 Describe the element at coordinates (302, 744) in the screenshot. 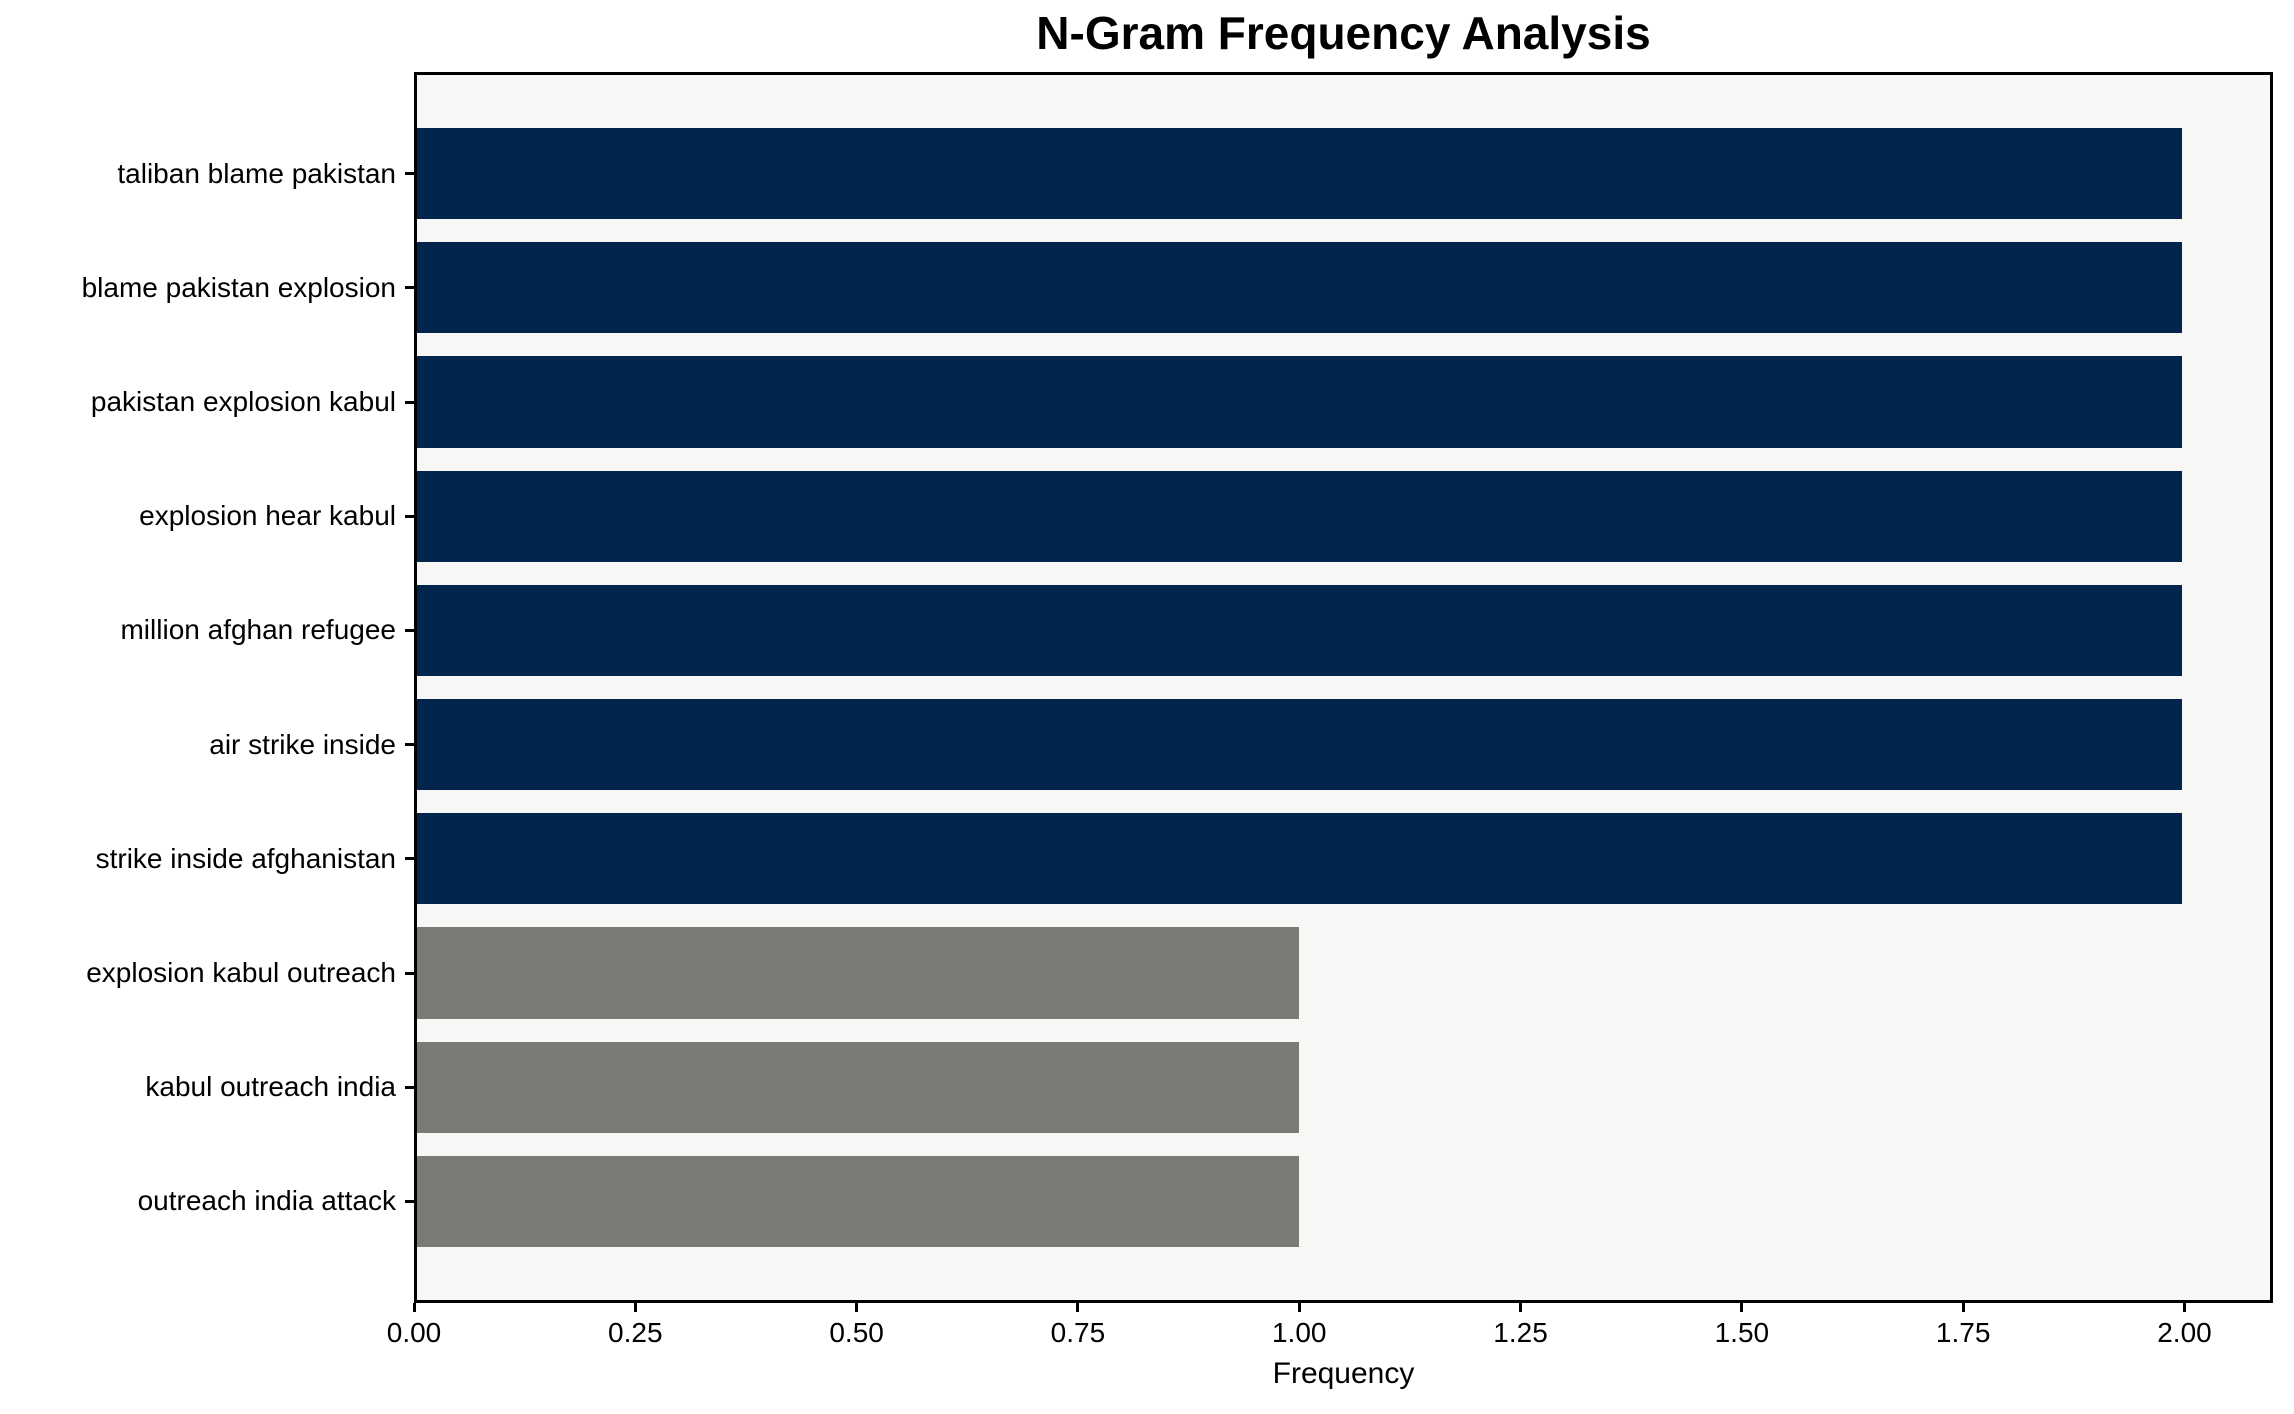

I see `y-tick-label: air strike inside` at that location.